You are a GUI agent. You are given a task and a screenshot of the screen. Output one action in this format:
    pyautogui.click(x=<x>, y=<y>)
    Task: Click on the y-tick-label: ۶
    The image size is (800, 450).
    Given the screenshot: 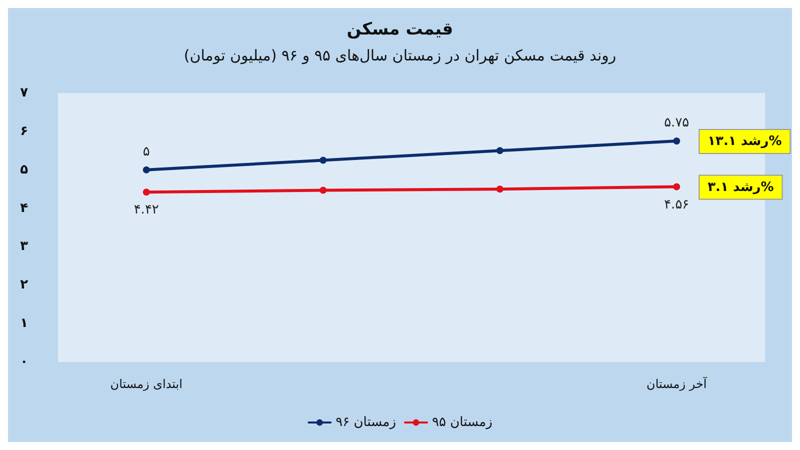 What is the action you would take?
    pyautogui.click(x=24, y=131)
    